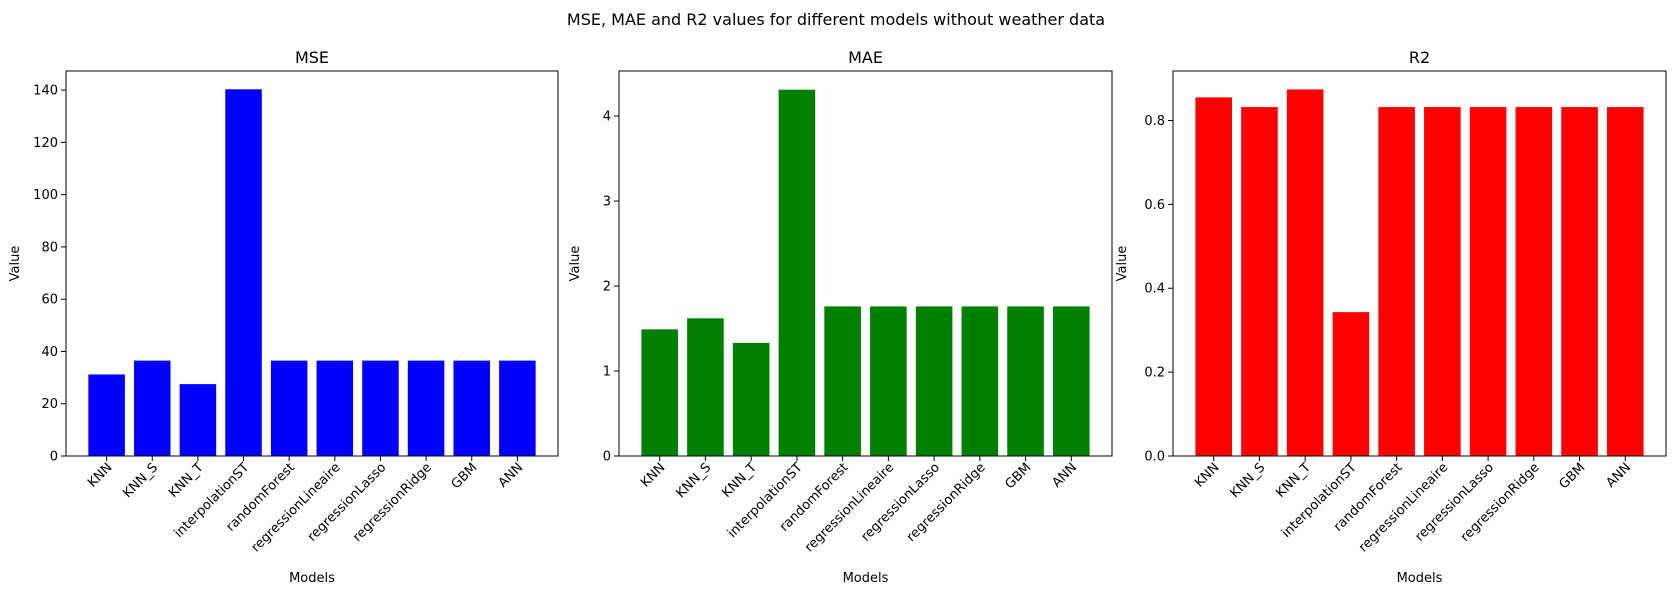 This screenshot has height=599, width=1673. Describe the element at coordinates (1154, 289) in the screenshot. I see `y-tick-label: 0.4` at that location.